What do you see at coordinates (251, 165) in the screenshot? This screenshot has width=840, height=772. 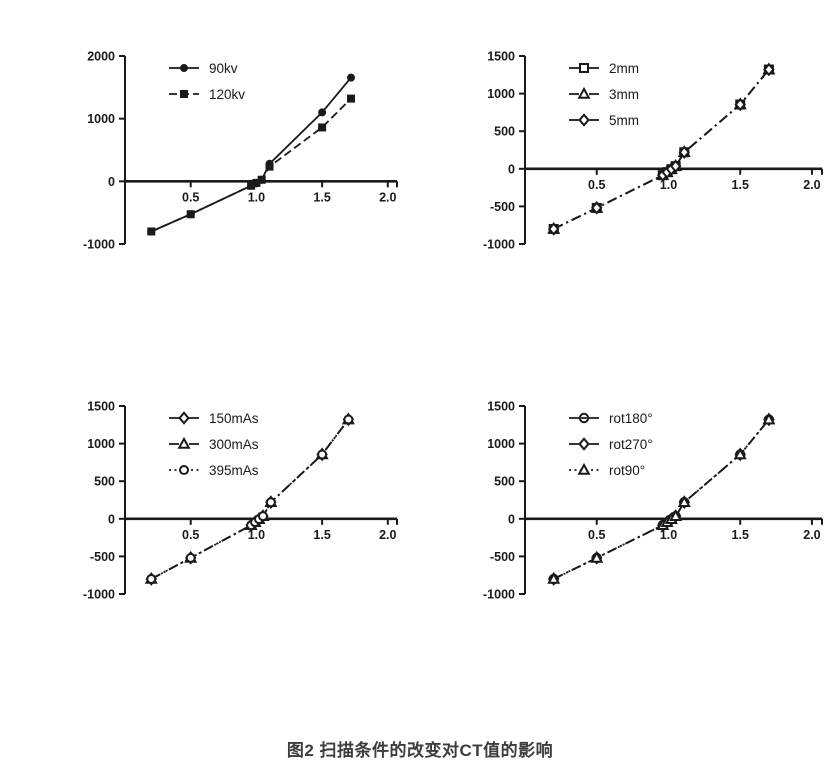 I see `series-120kv` at bounding box center [251, 165].